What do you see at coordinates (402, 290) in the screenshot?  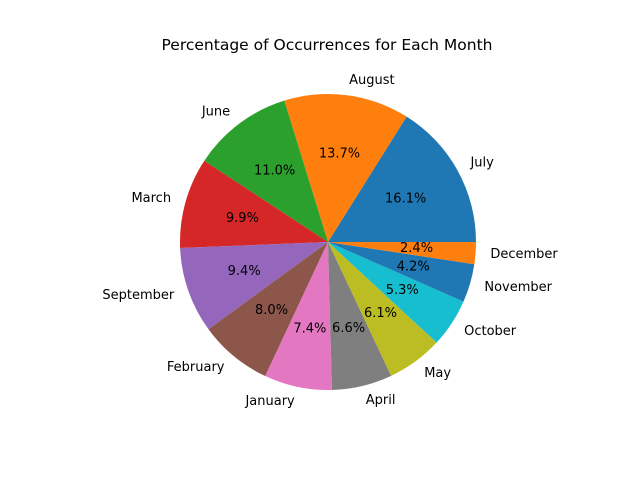 I see `pie-value-label-october: 5.3%` at bounding box center [402, 290].